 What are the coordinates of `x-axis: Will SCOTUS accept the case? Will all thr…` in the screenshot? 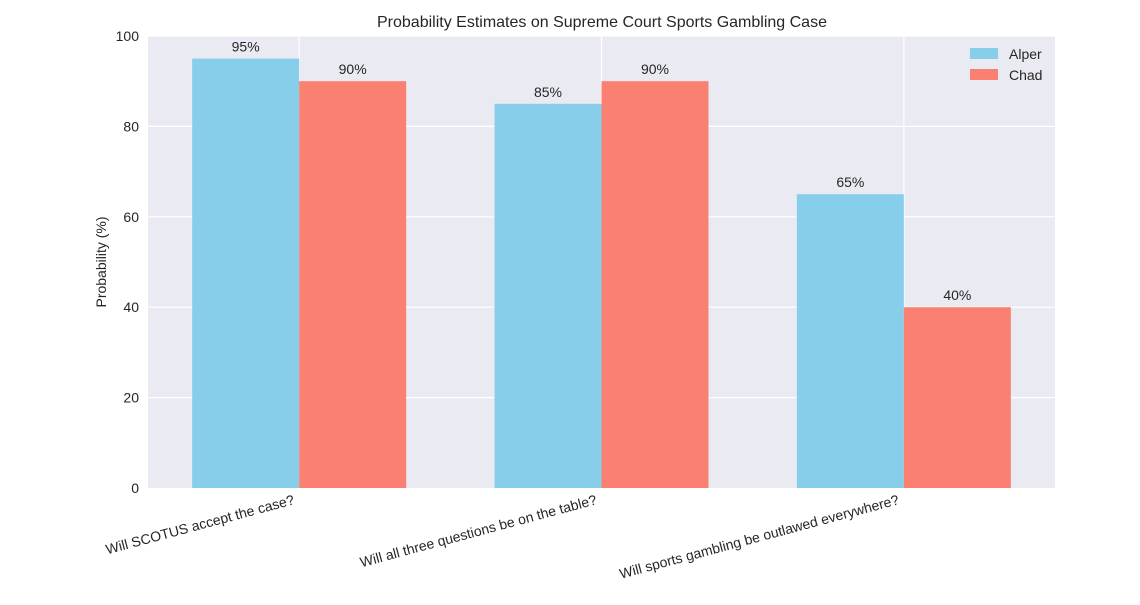 It's located at (502, 536).